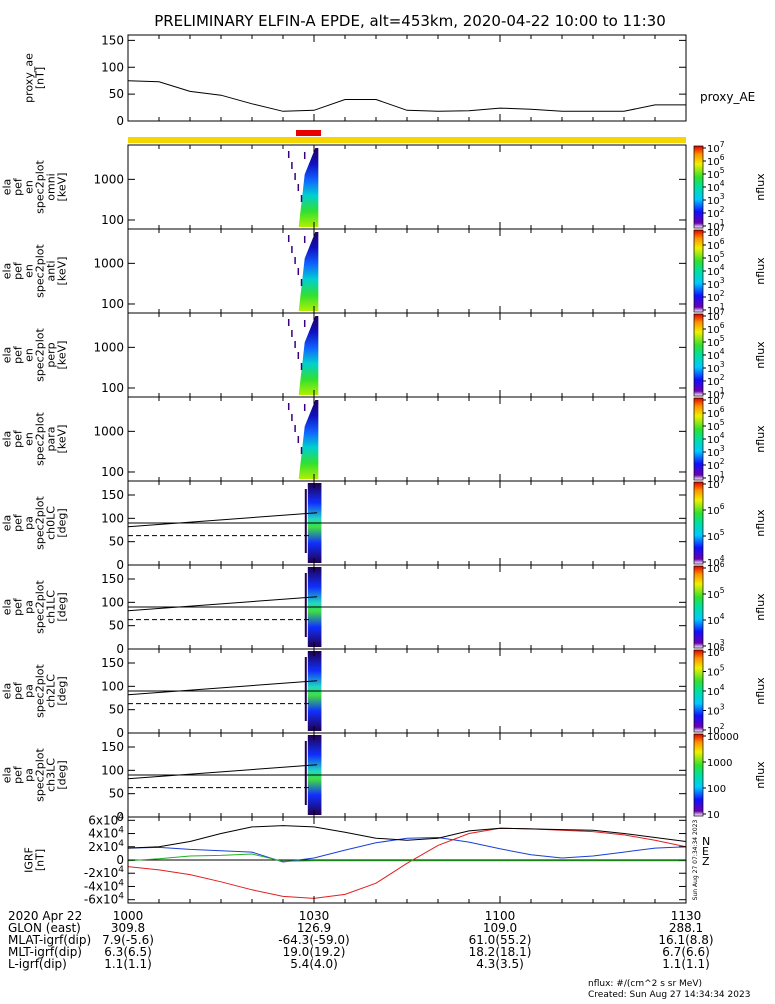  What do you see at coordinates (314, 952) in the screenshot?
I see `footer-row-value: 19.0(19.2)` at bounding box center [314, 952].